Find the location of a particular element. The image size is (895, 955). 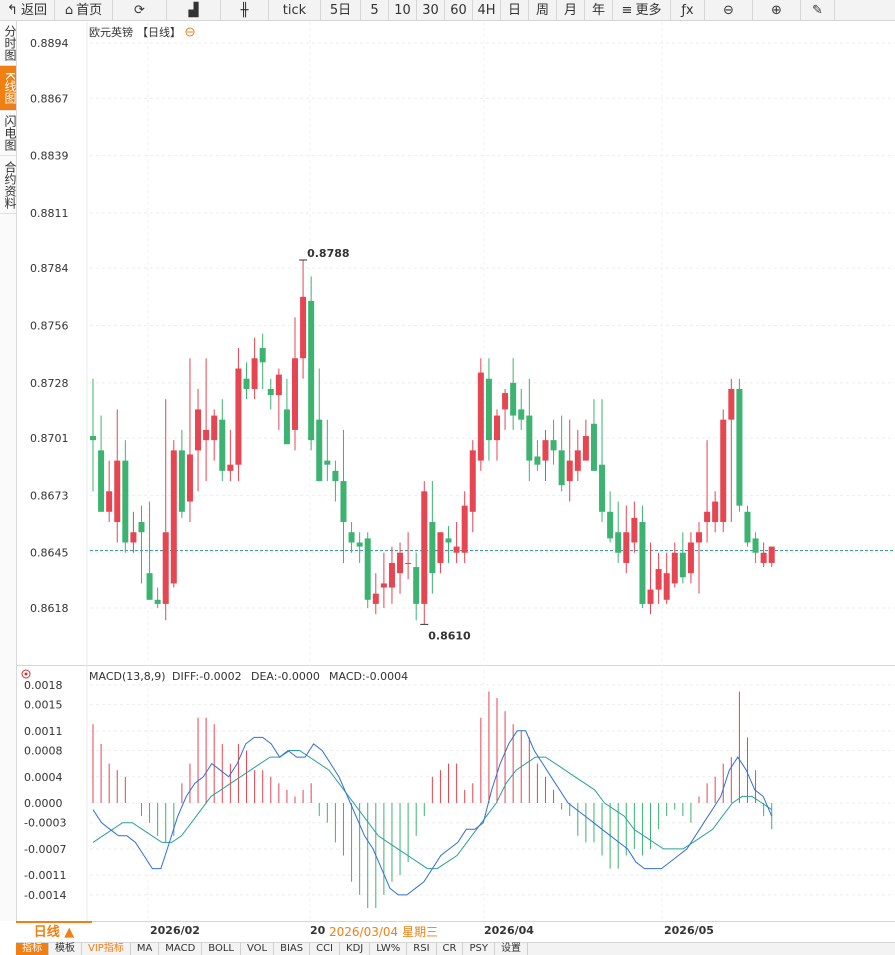

y-tick-label: 0.8728 is located at coordinates (49, 383).